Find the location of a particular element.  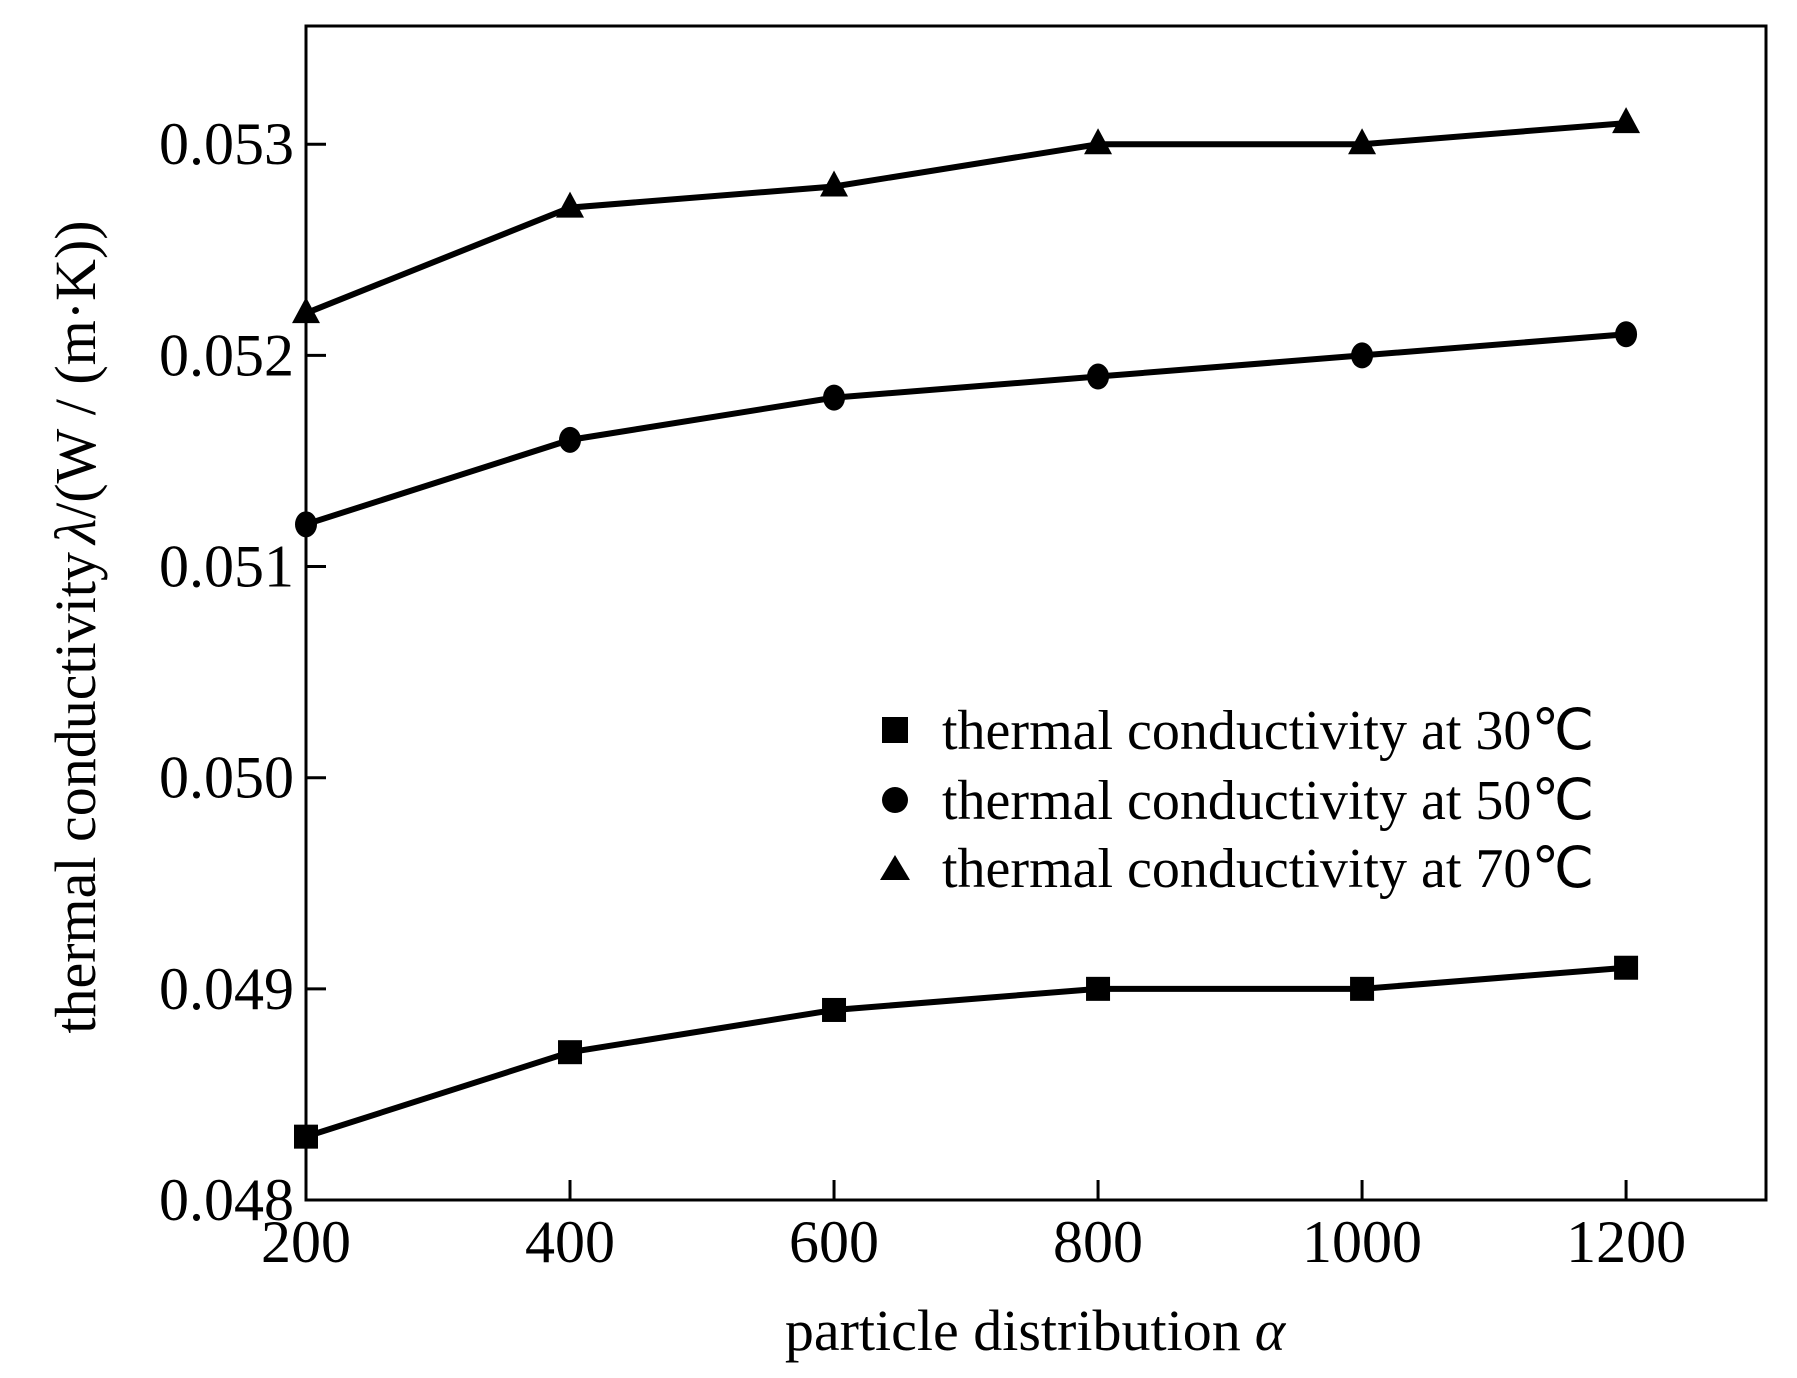

y-axis-title-symbol: λ is located at coordinates (75, 532).